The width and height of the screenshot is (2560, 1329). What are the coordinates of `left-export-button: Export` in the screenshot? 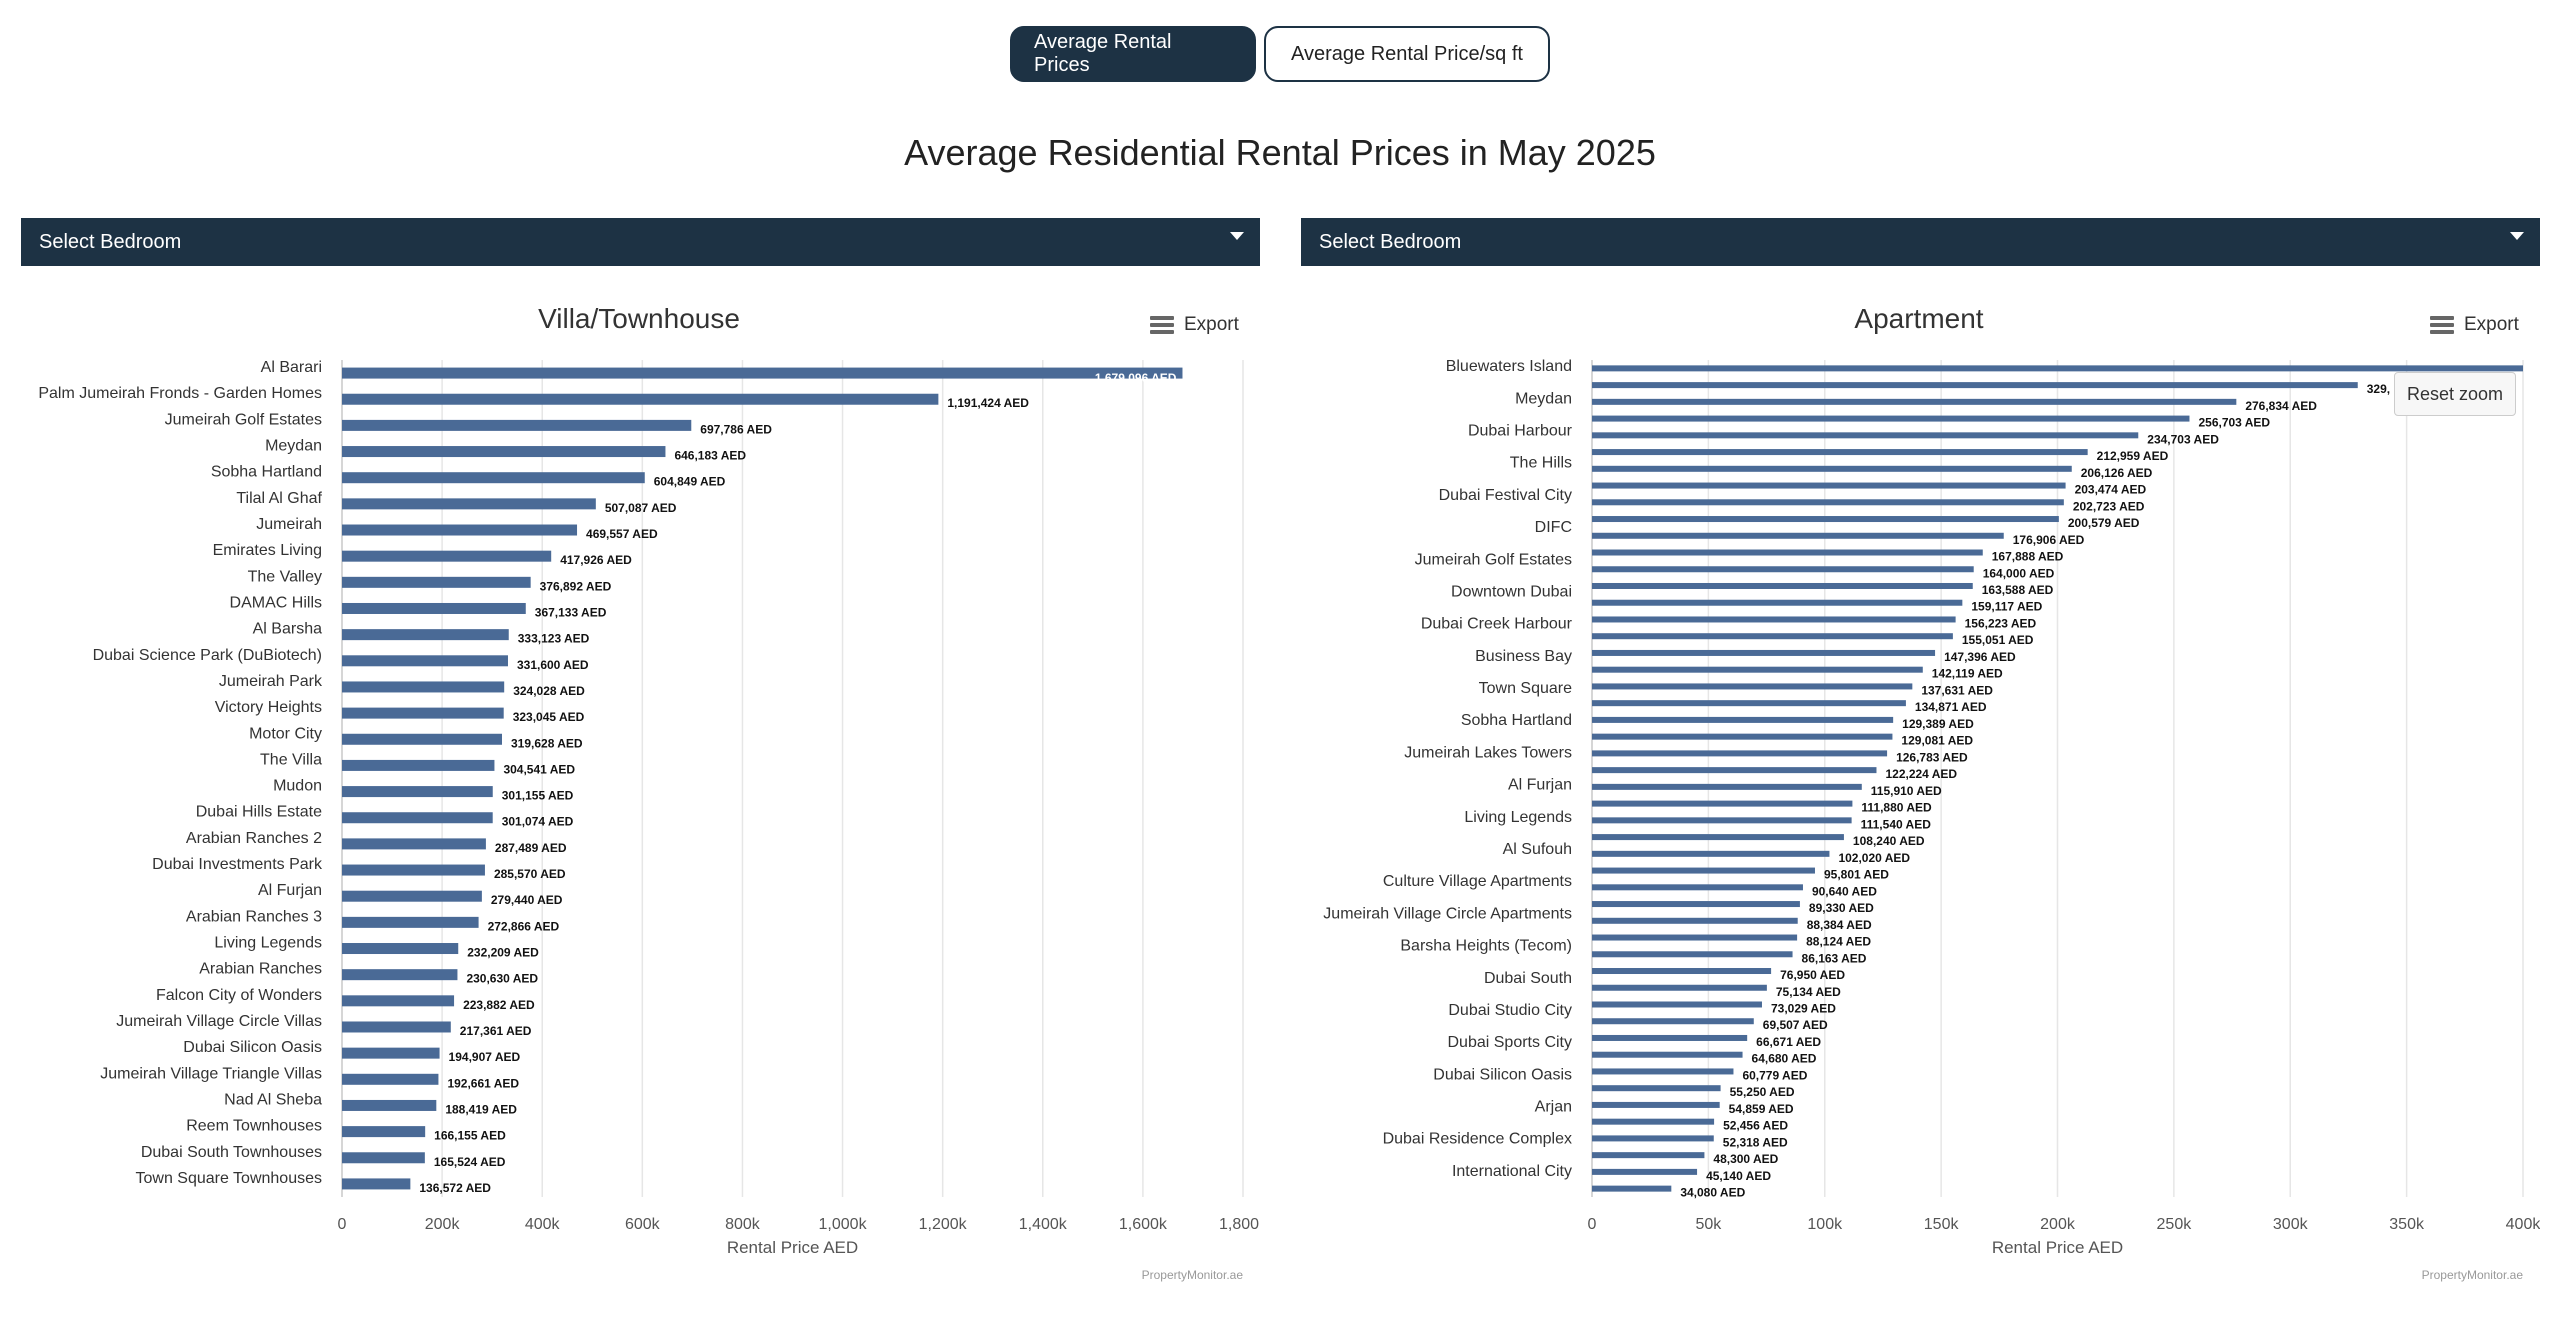 It's located at (1194, 325).